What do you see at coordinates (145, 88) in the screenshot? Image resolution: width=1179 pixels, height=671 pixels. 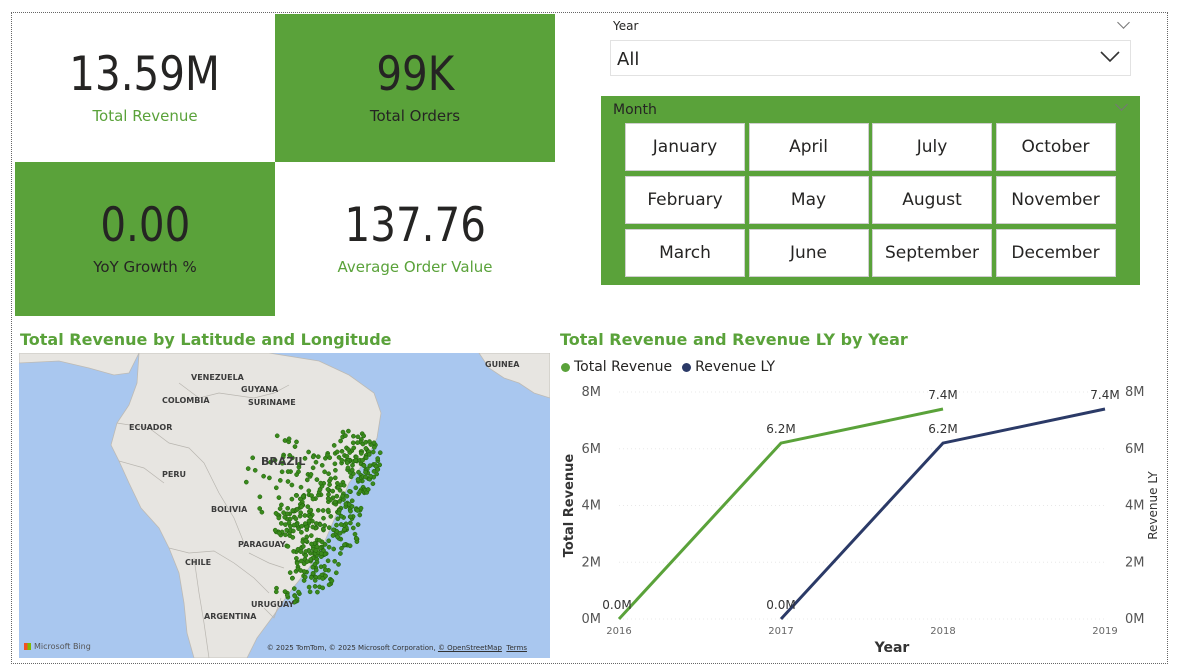 I see `kpi-total-revenue: 13.59M Total Revenue` at bounding box center [145, 88].